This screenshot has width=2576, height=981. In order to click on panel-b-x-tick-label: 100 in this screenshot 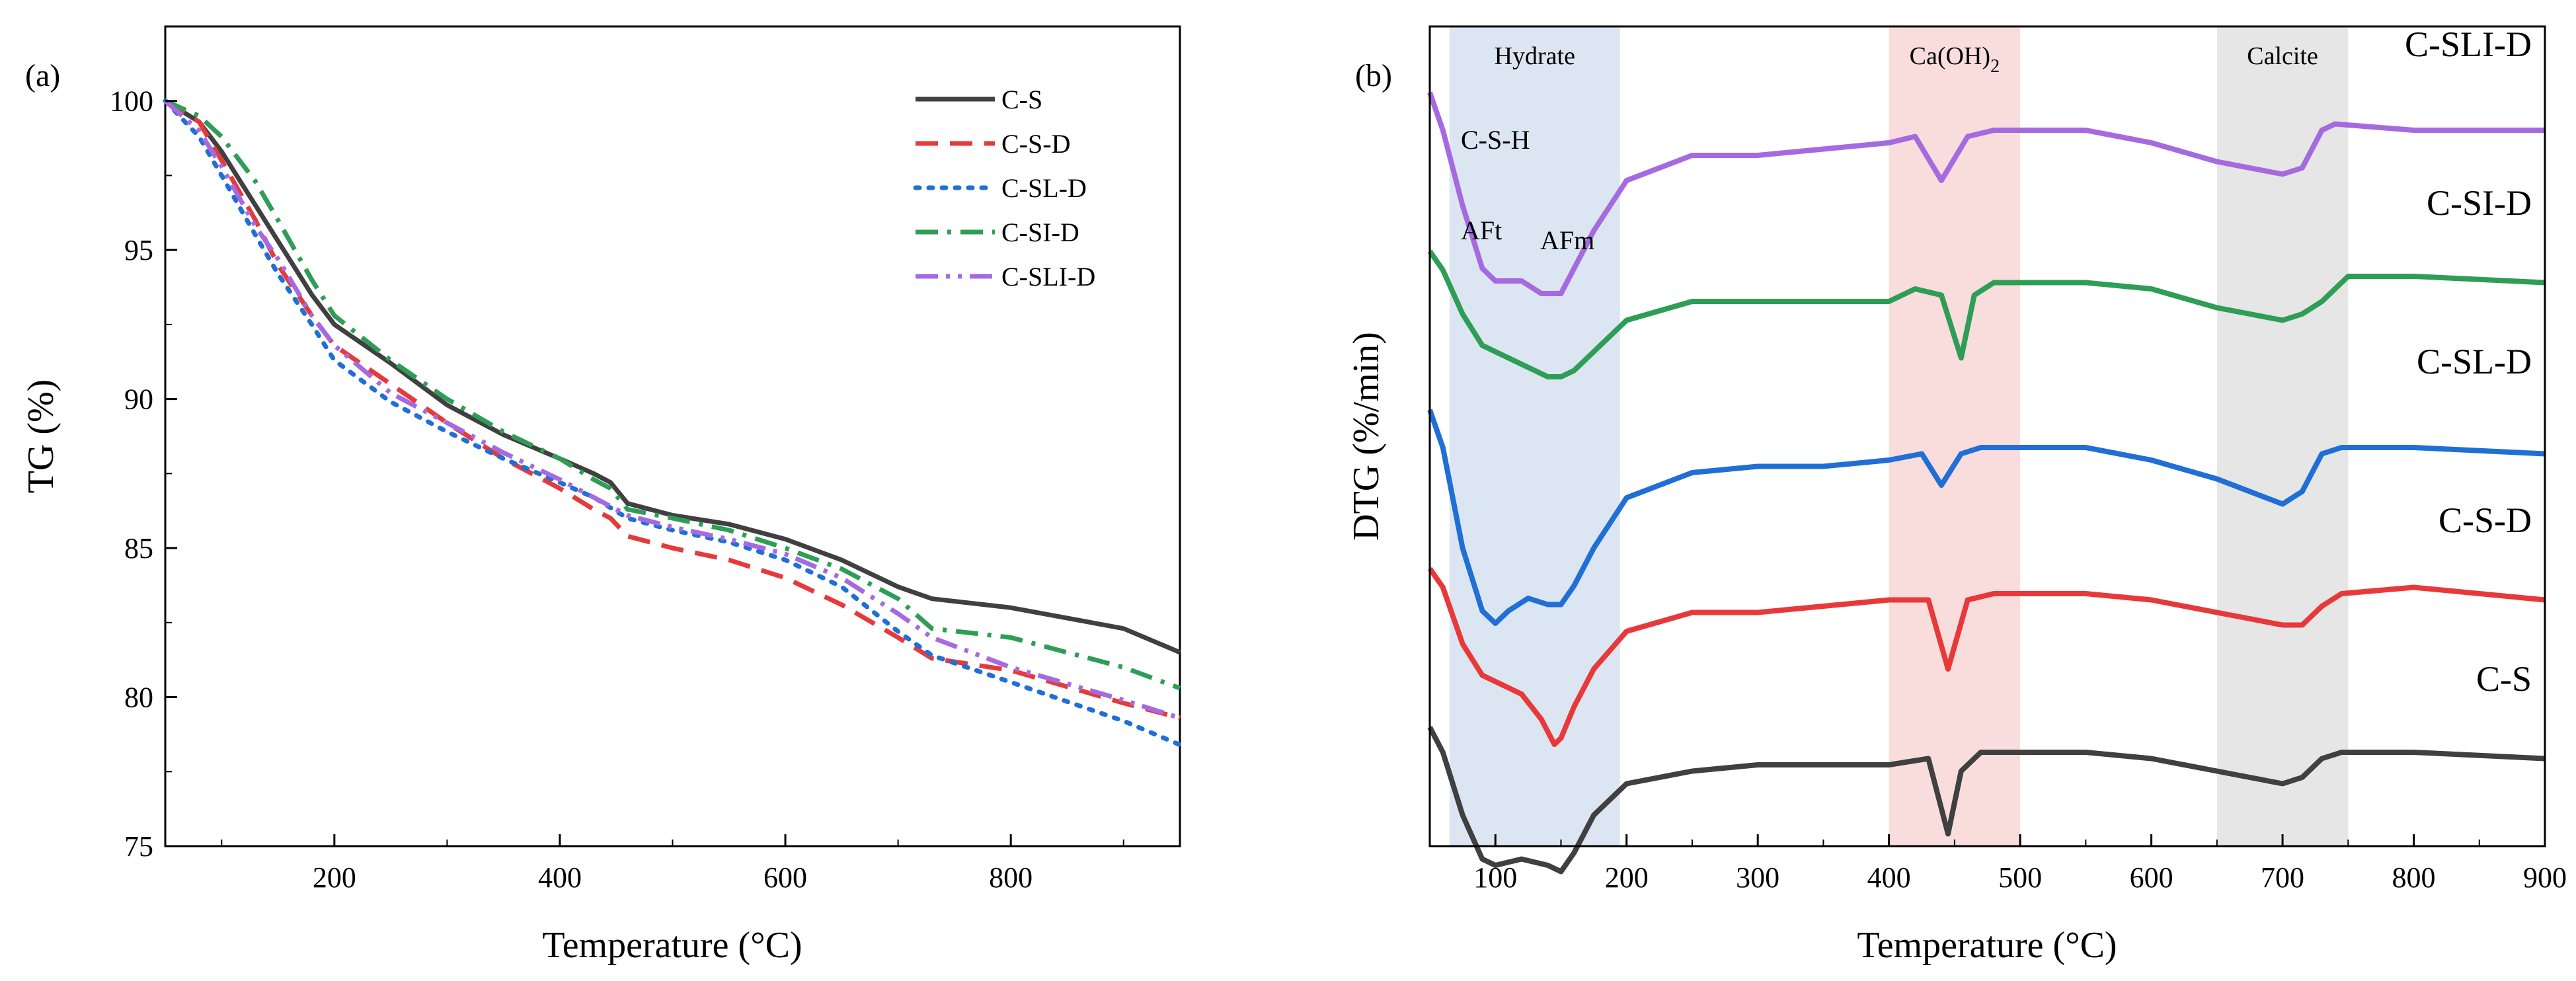, I will do `click(1495, 878)`.